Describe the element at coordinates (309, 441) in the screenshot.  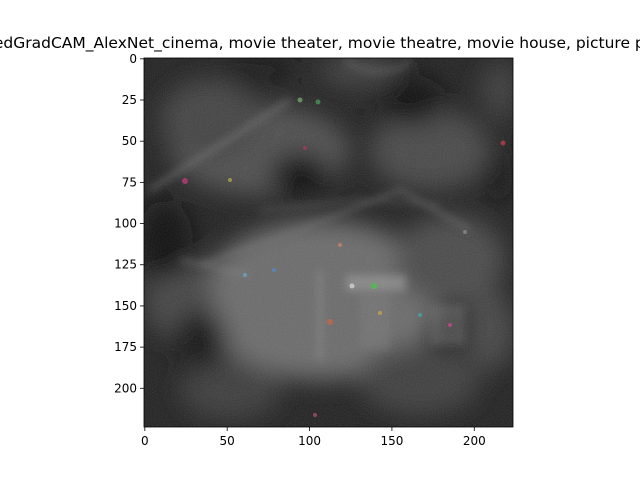
I see `x-tick-label: 100` at that location.